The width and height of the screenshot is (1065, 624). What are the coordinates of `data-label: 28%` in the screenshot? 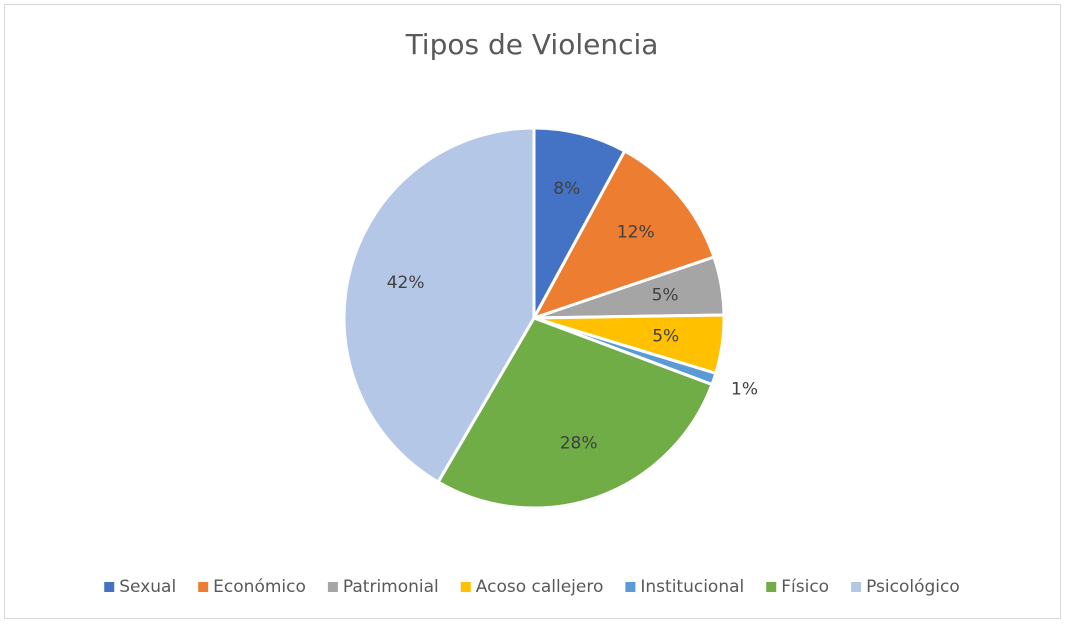 It's located at (579, 443).